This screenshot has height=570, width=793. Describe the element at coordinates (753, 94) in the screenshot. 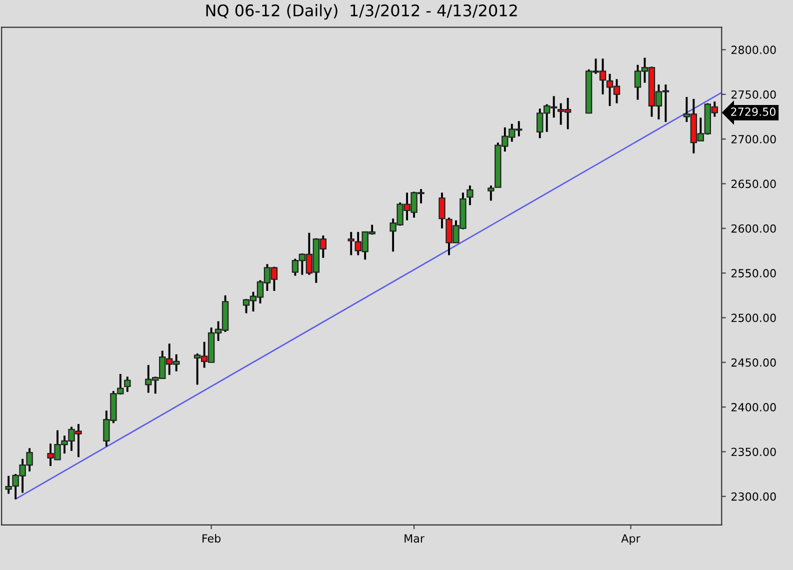

I see `y-tick-label: 2750.00` at that location.